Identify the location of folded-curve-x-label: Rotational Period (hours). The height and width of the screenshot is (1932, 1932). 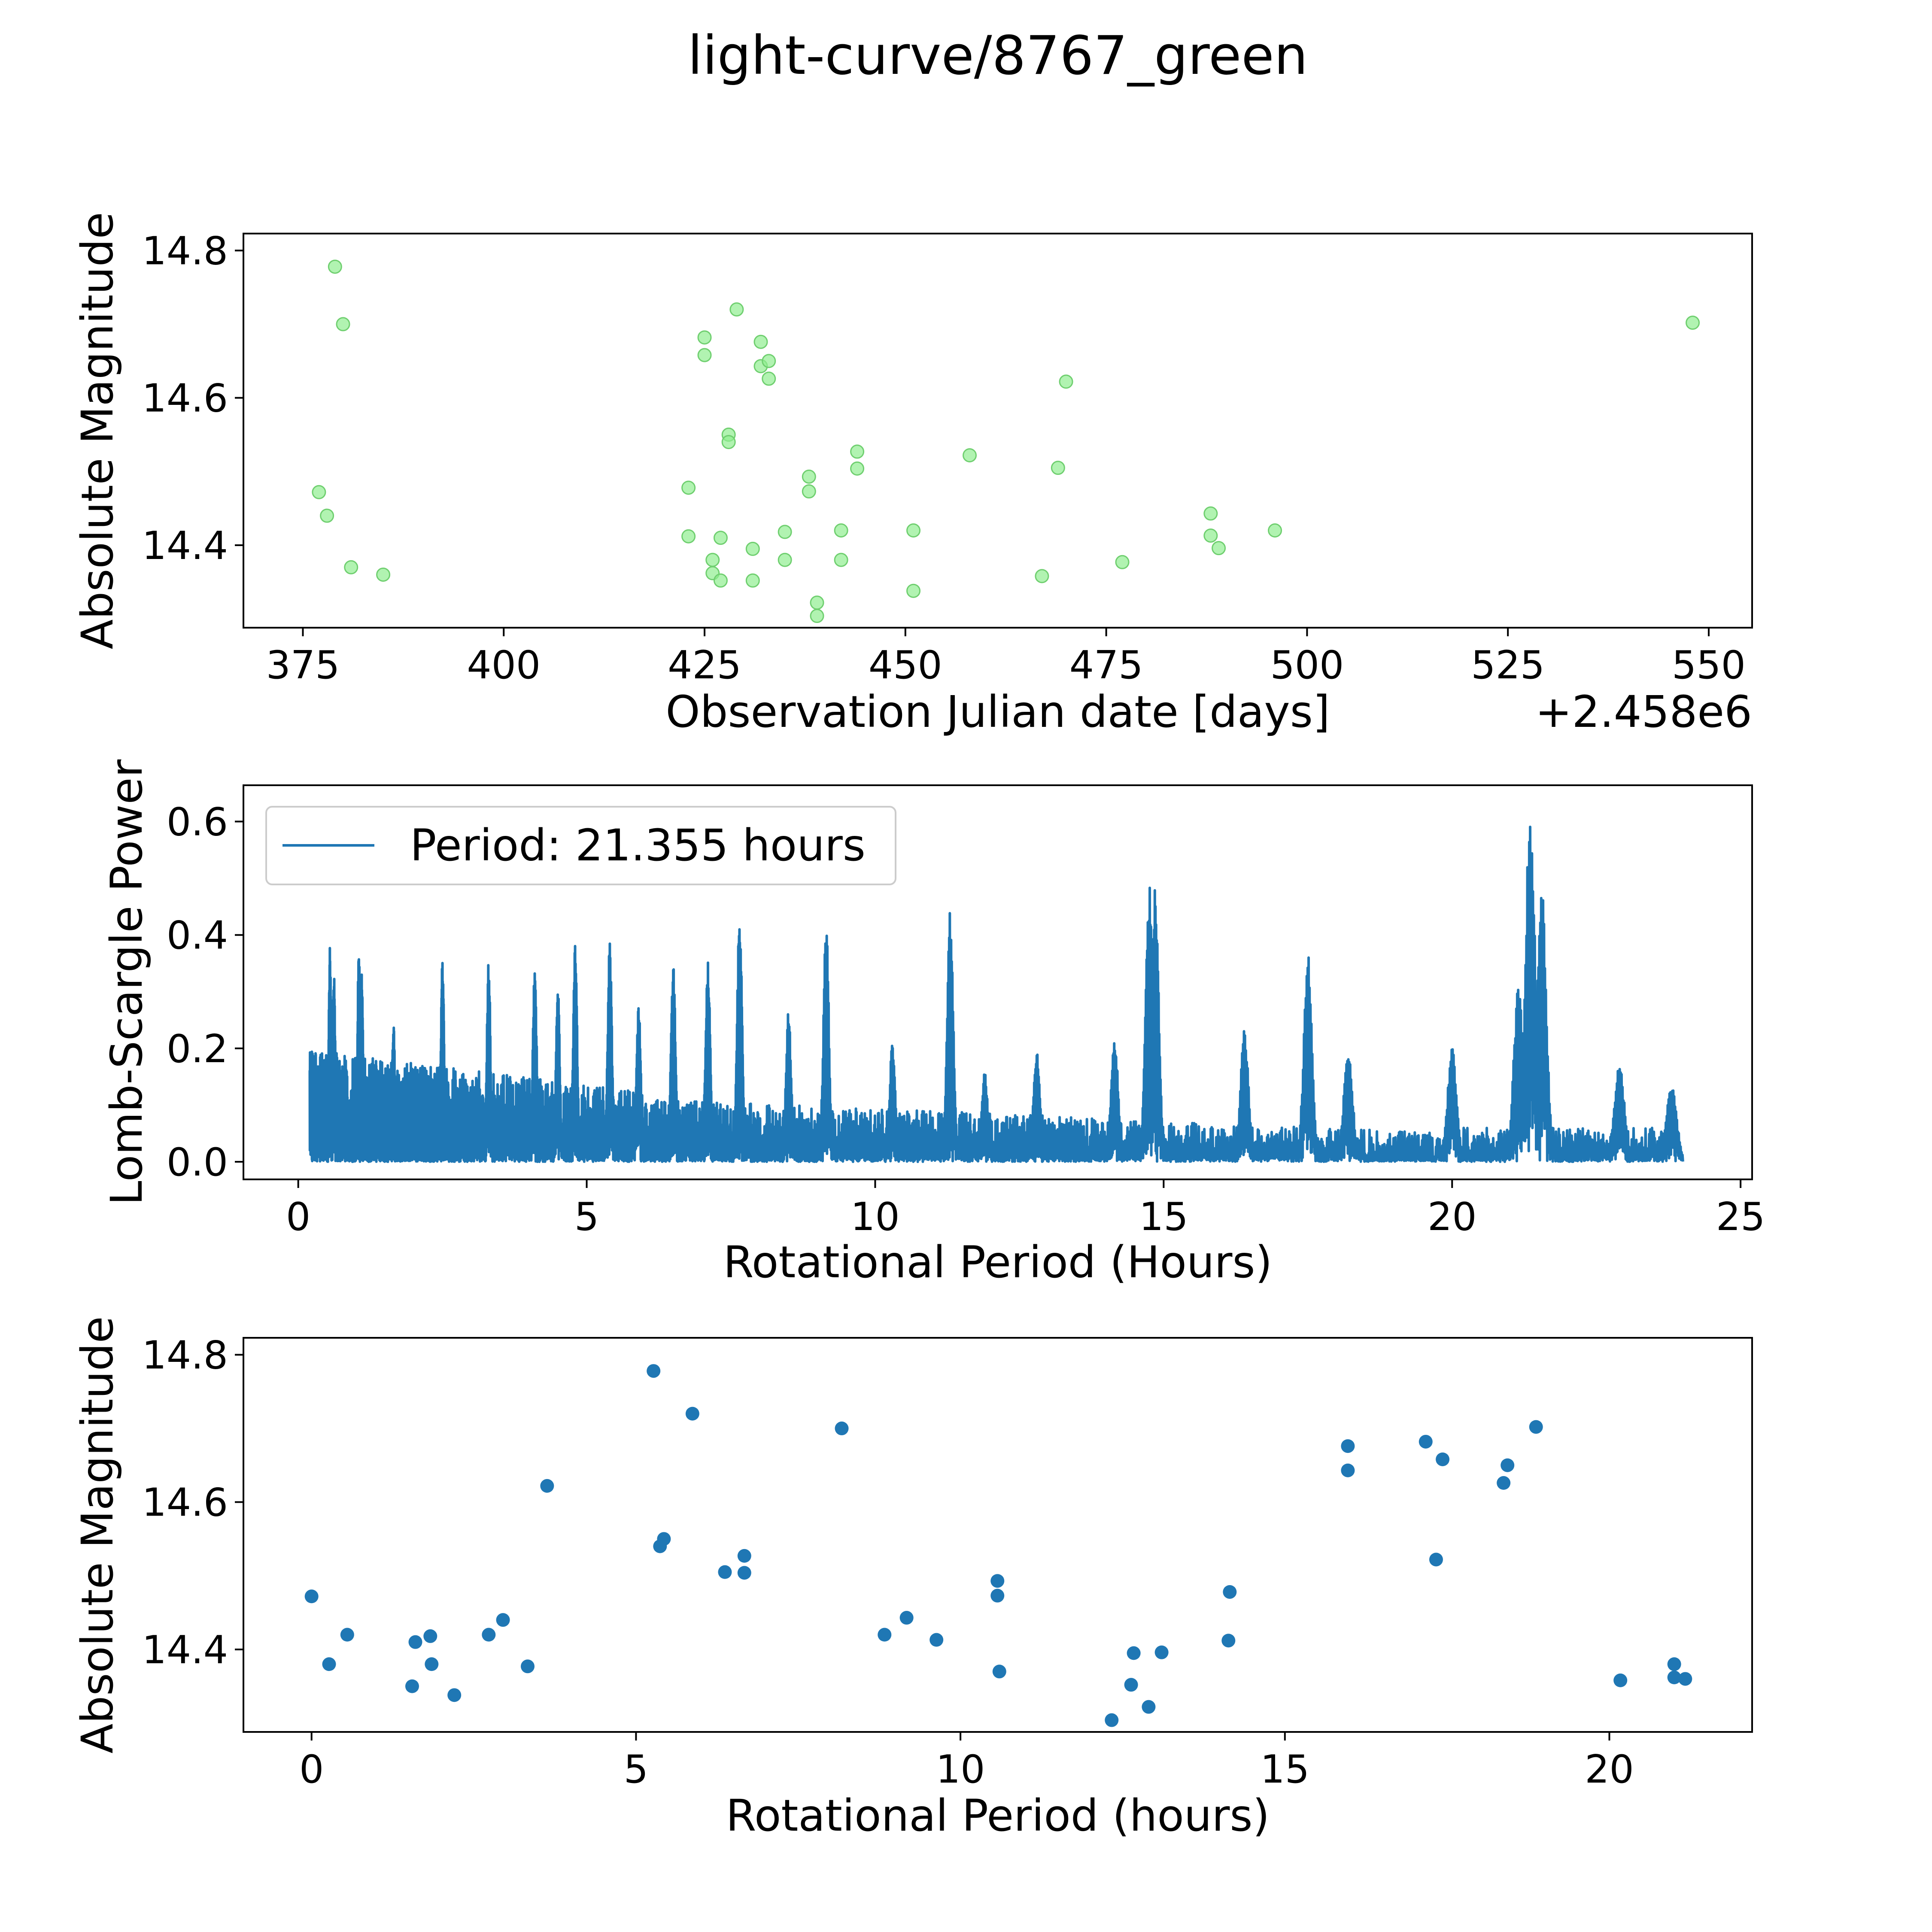
(998, 1815).